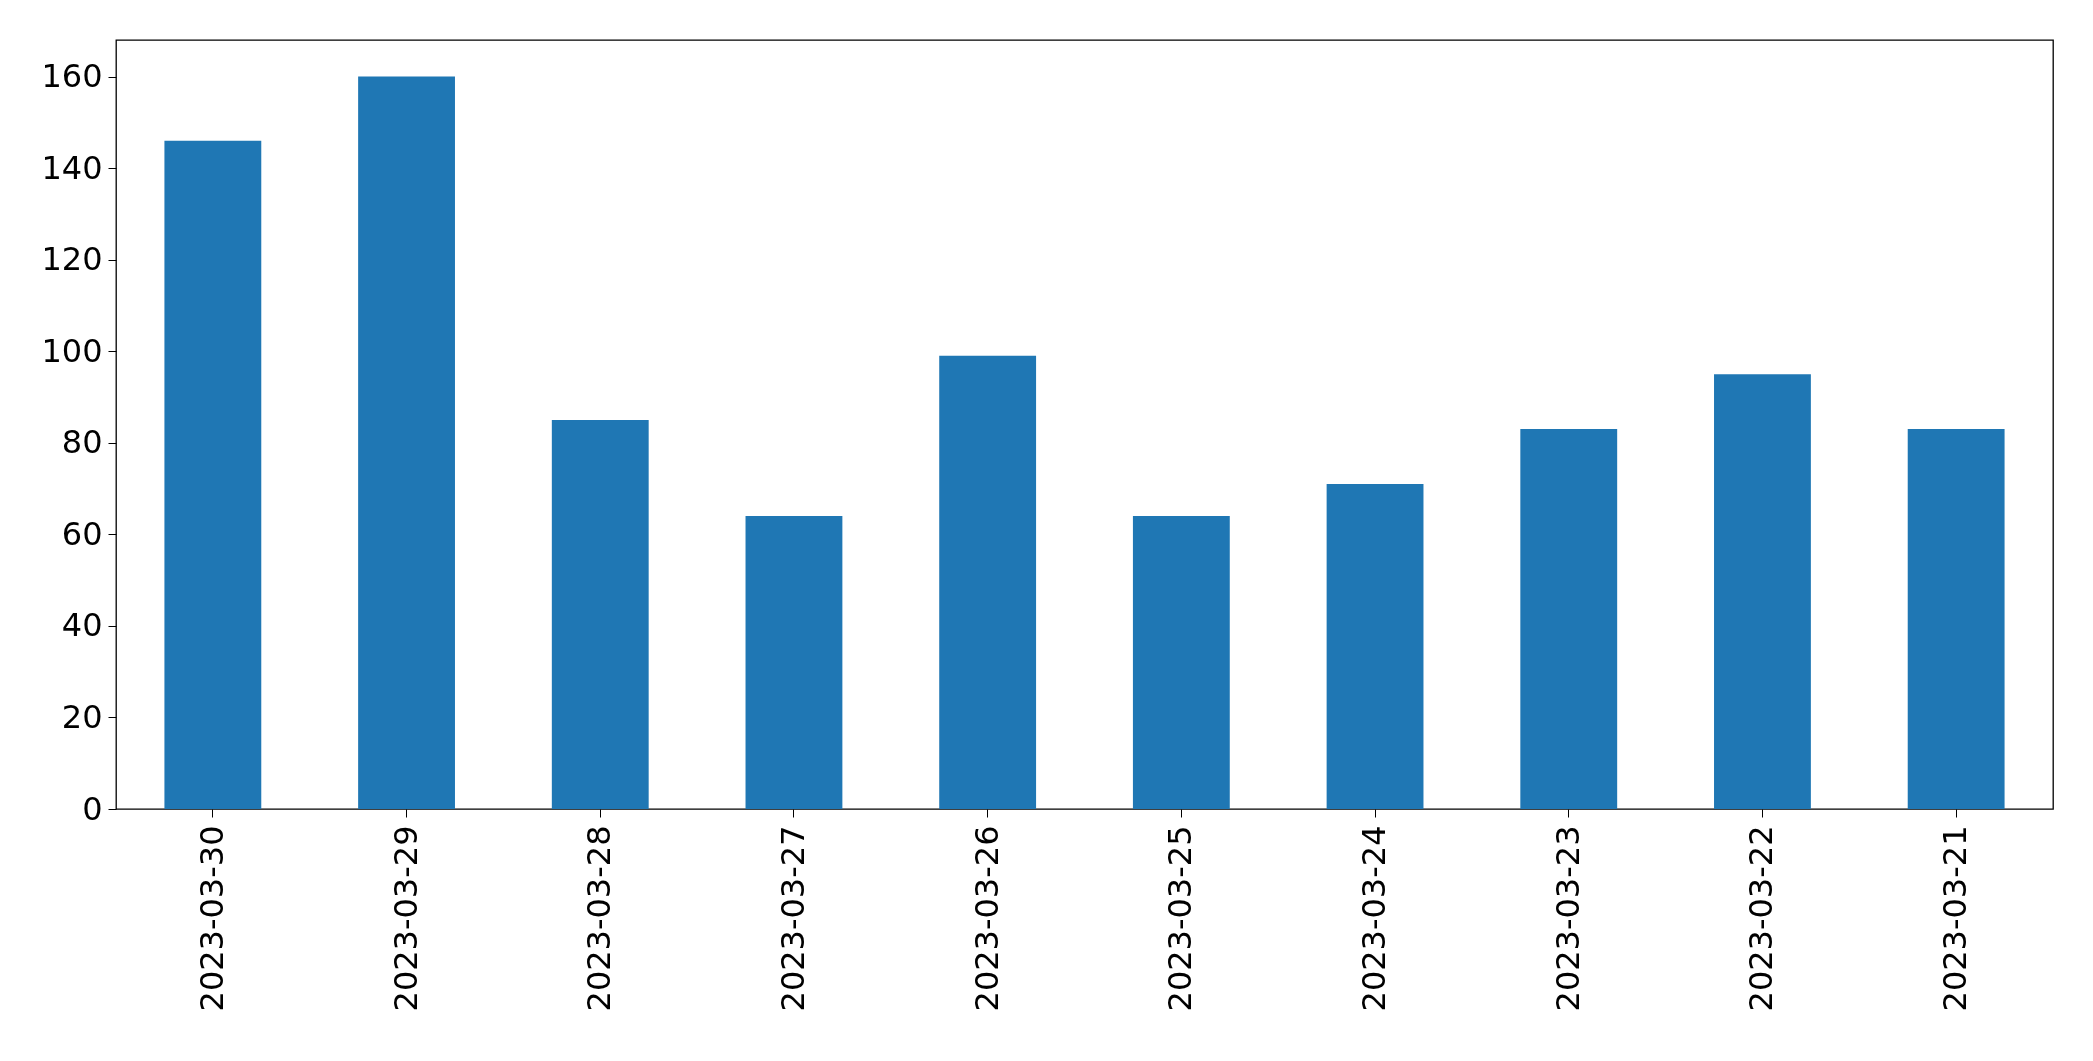  What do you see at coordinates (82, 716) in the screenshot?
I see `y-tick-label: 20` at bounding box center [82, 716].